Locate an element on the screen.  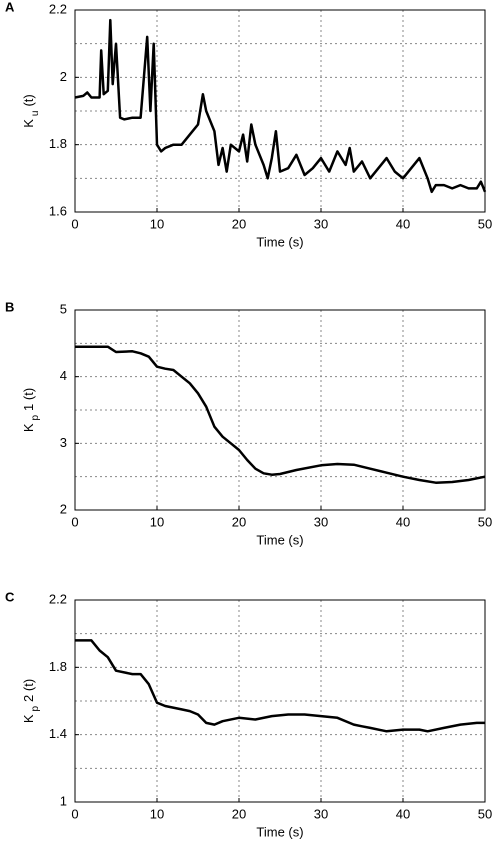
y-tick-label: 5 is located at coordinates (63, 308).